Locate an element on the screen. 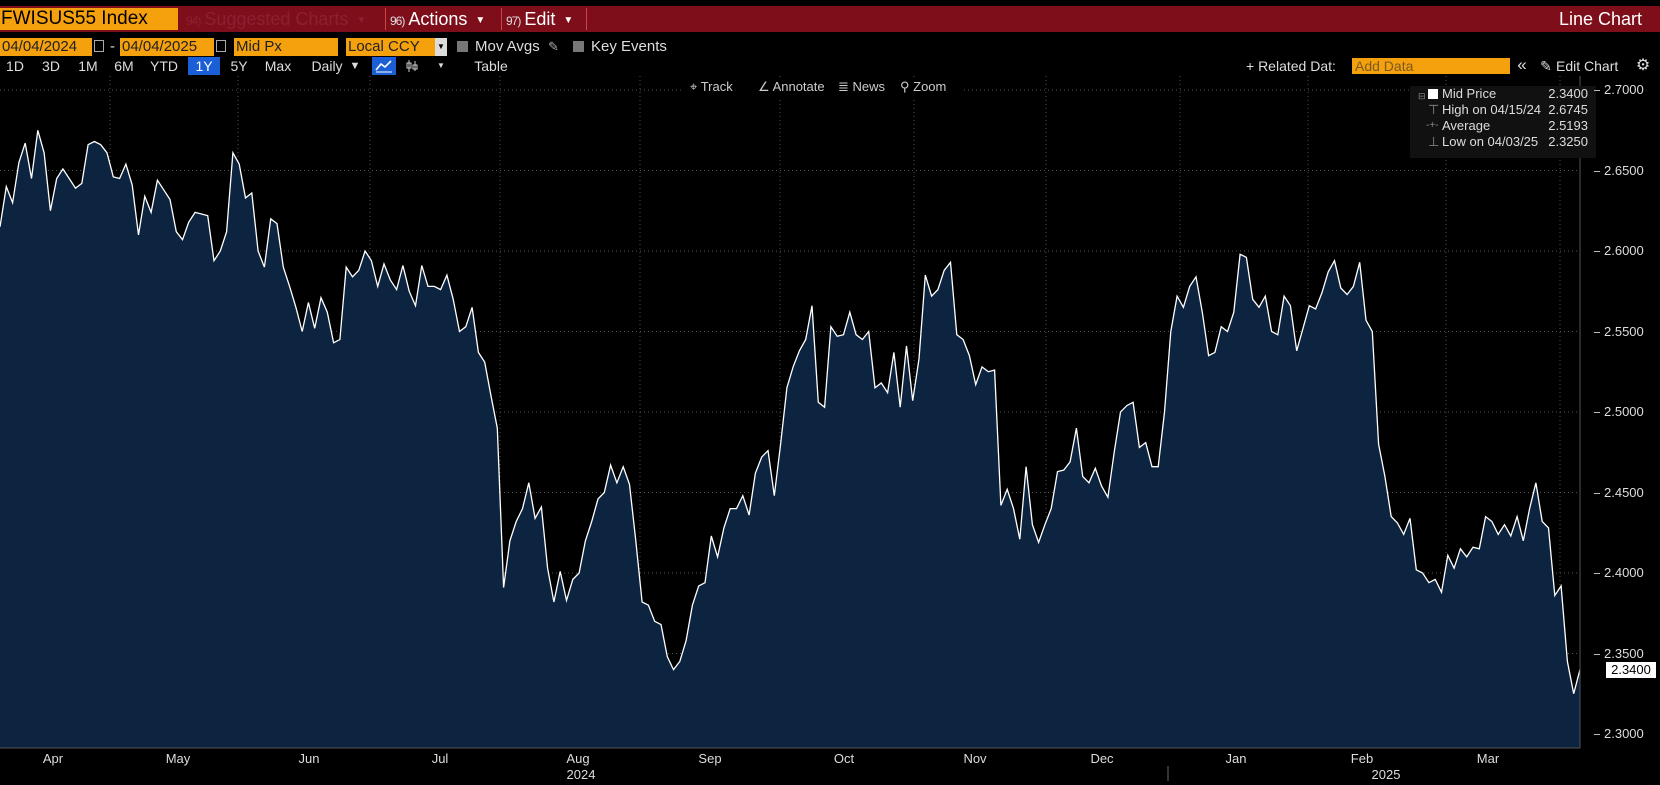 Image resolution: width=1660 pixels, height=785 pixels. y-tick-label: 2.5500 is located at coordinates (1624, 331).